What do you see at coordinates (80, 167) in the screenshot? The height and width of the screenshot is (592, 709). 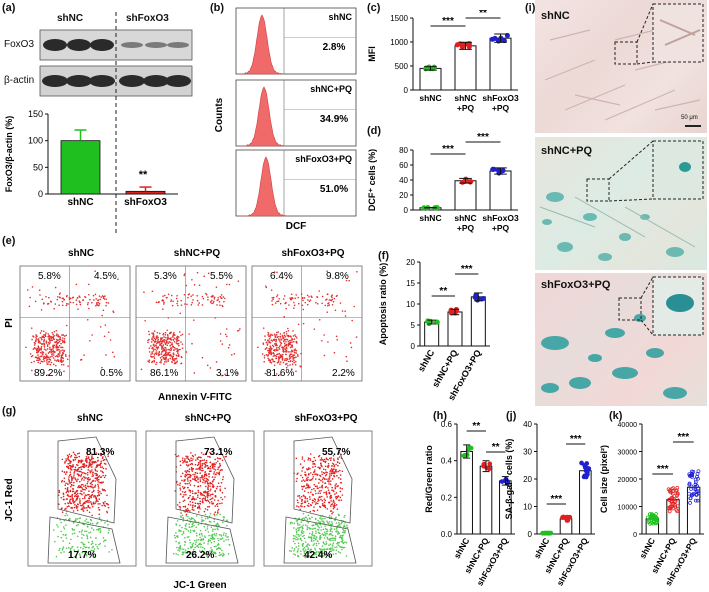 I see `bar` at bounding box center [80, 167].